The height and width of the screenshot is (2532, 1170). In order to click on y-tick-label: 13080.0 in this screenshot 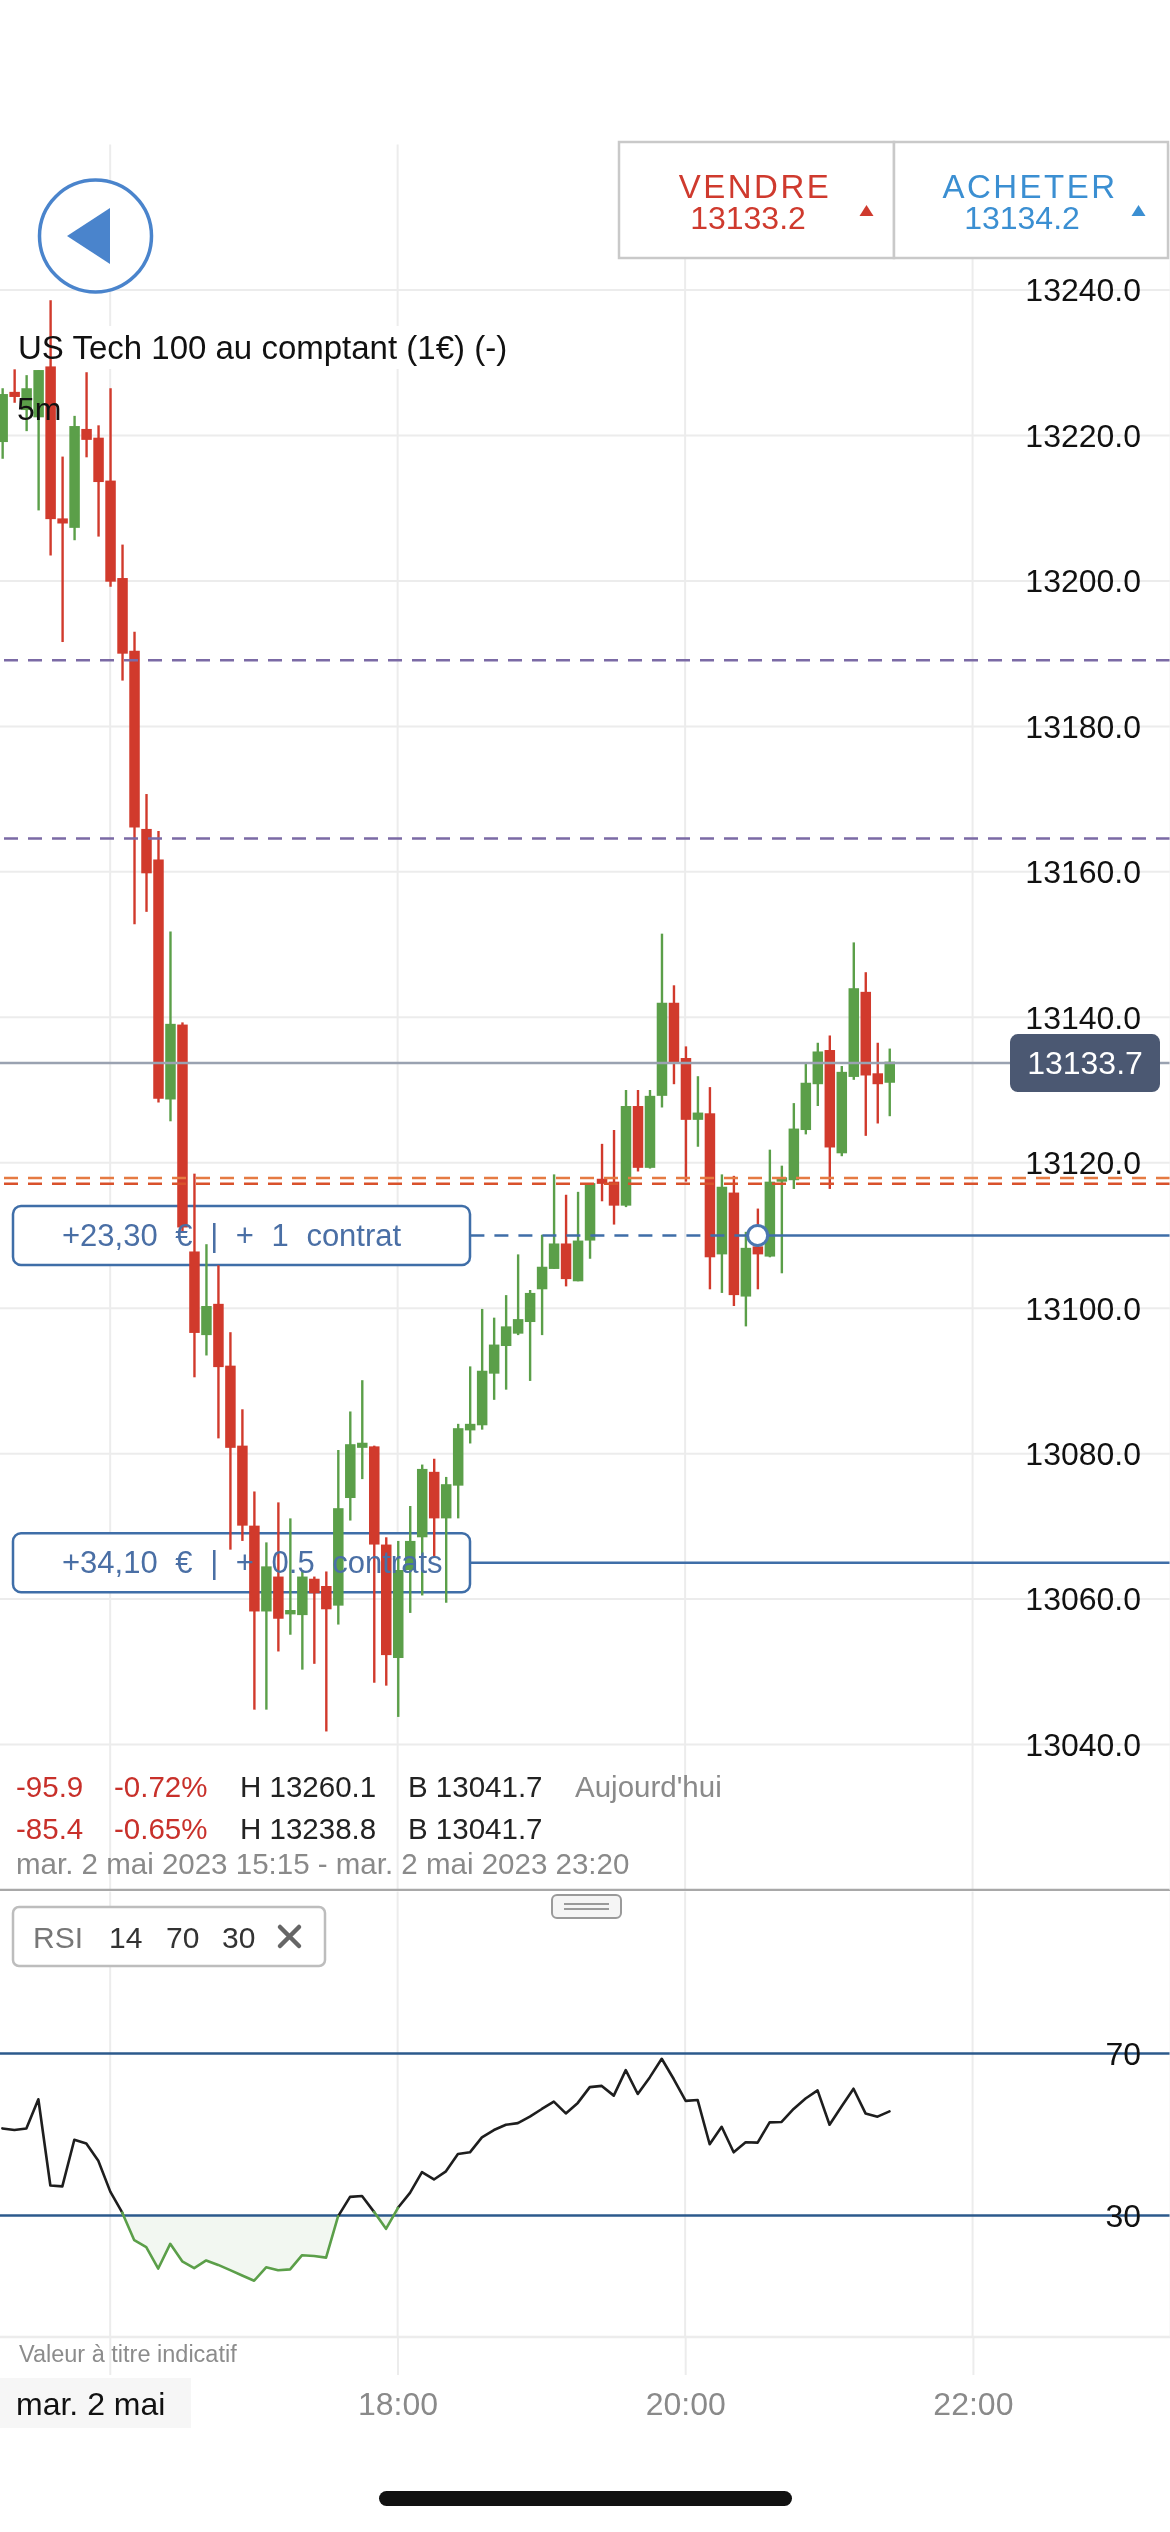, I will do `click(1083, 1454)`.